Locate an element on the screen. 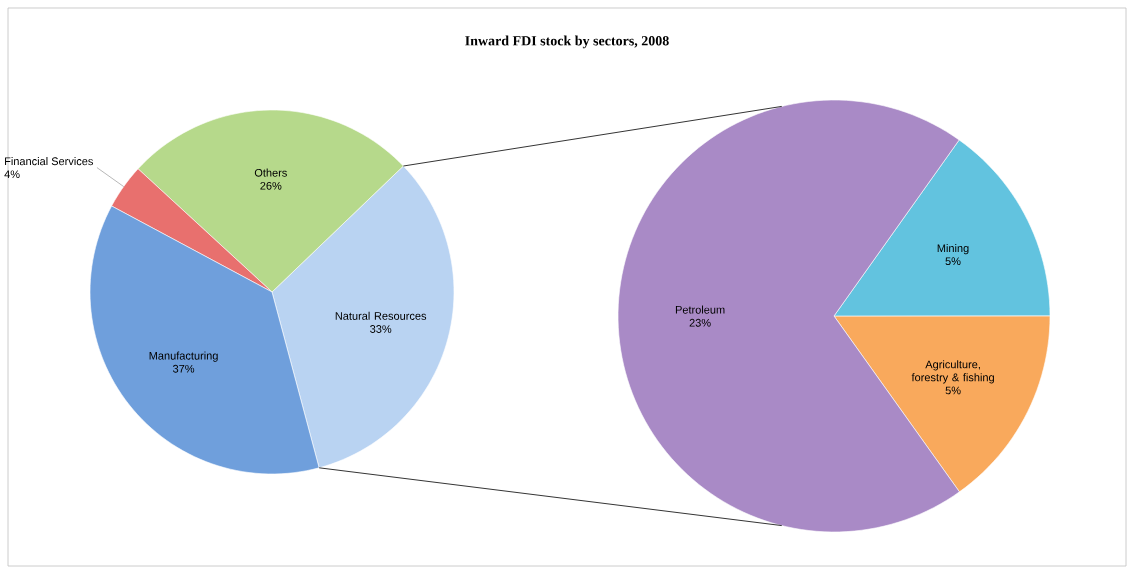 This screenshot has width=1134, height=574. slice-label: Mining is located at coordinates (953, 249).